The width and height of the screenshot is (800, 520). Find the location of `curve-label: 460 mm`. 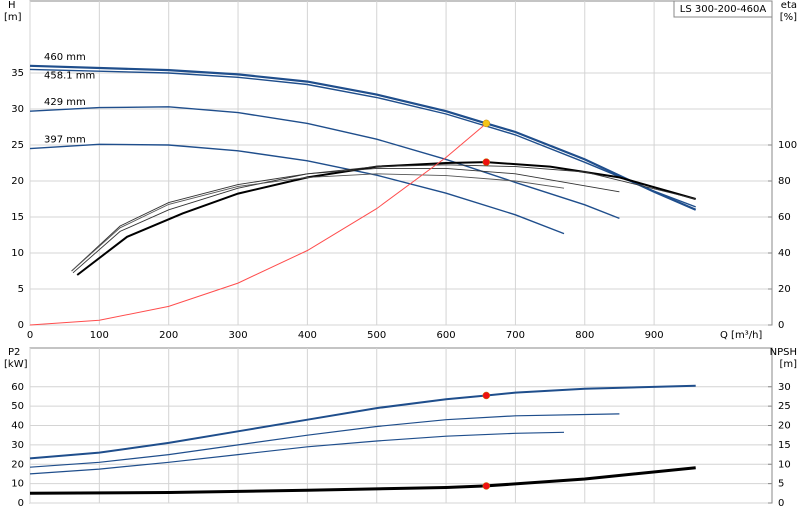

curve-label: 460 mm is located at coordinates (65, 57).